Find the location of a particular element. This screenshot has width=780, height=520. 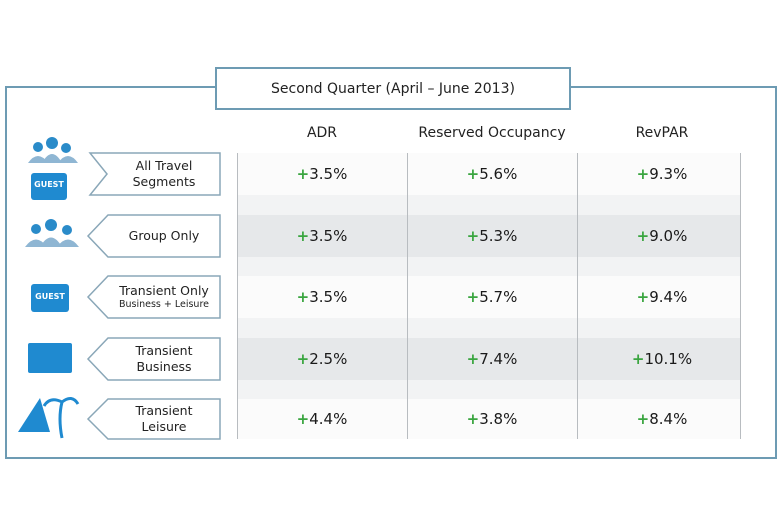

column-header: ADR is located at coordinates (322, 133).